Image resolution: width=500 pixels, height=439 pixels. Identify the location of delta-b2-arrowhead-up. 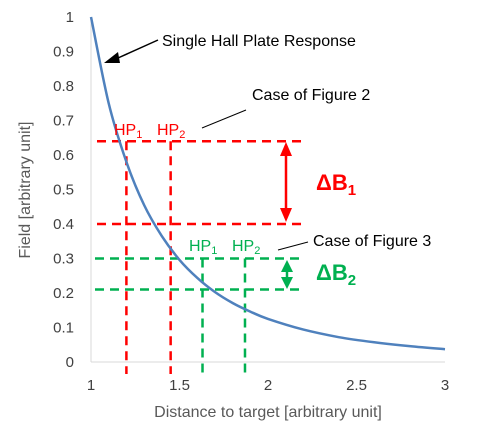
(287, 266).